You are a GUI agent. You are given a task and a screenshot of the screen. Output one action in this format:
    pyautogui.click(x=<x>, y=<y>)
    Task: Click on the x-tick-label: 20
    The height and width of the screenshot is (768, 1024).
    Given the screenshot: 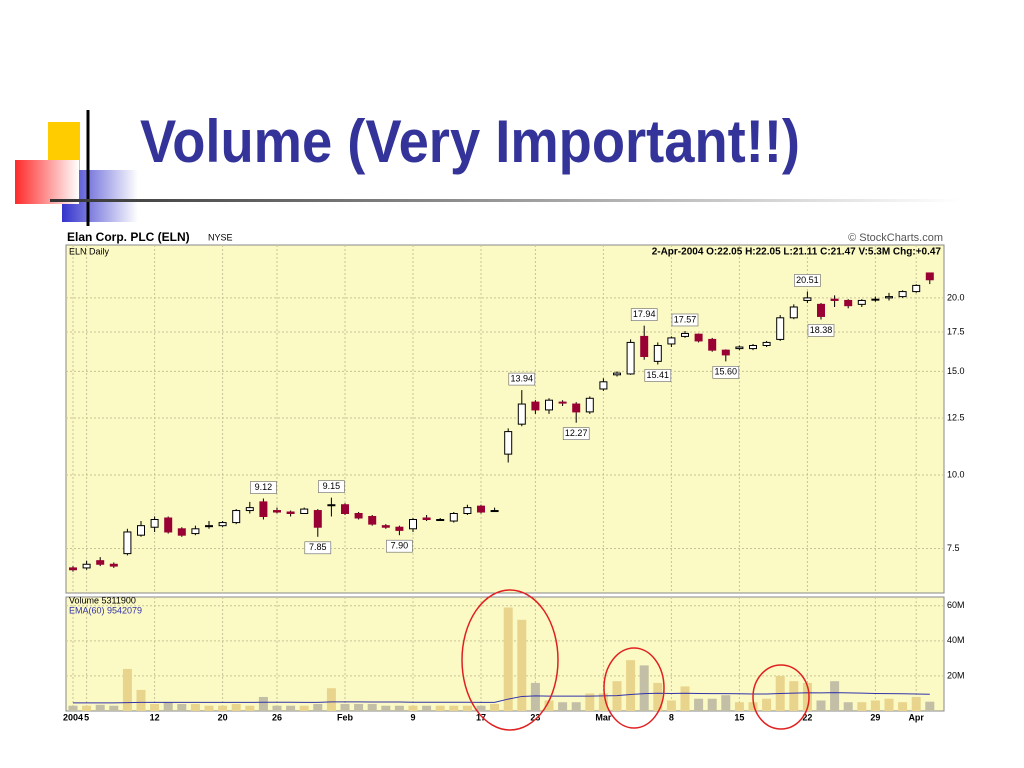 What is the action you would take?
    pyautogui.click(x=223, y=717)
    